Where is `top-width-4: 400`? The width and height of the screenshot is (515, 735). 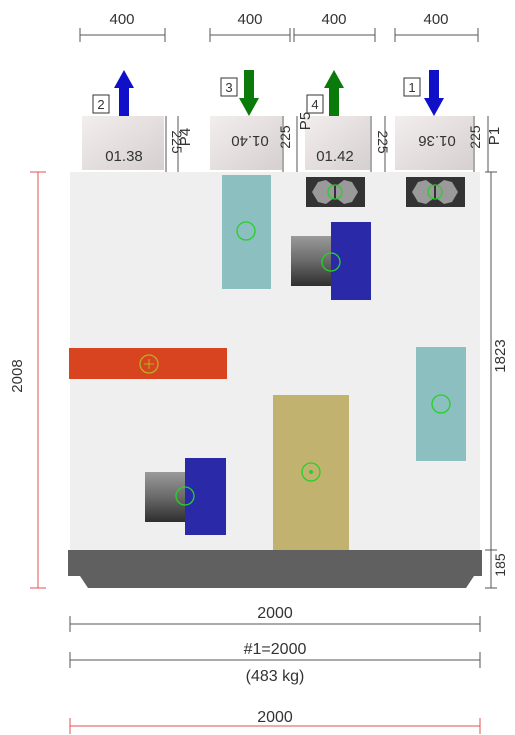
top-width-4: 400 is located at coordinates (435, 19).